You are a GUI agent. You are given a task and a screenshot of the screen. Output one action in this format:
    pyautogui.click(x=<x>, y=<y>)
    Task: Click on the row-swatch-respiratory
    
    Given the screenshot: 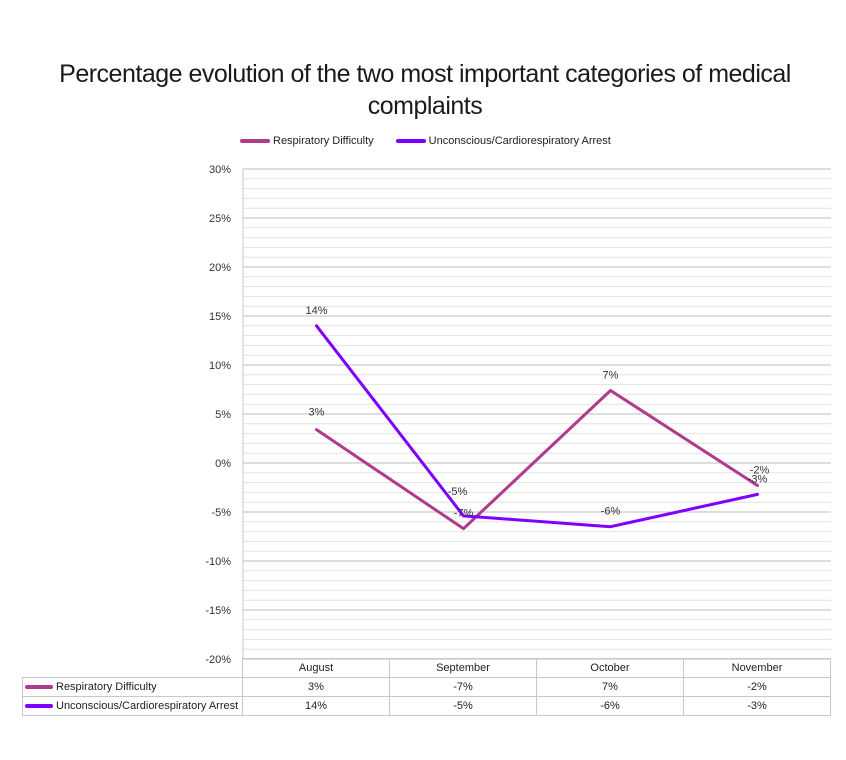 What is the action you would take?
    pyautogui.click(x=39, y=687)
    